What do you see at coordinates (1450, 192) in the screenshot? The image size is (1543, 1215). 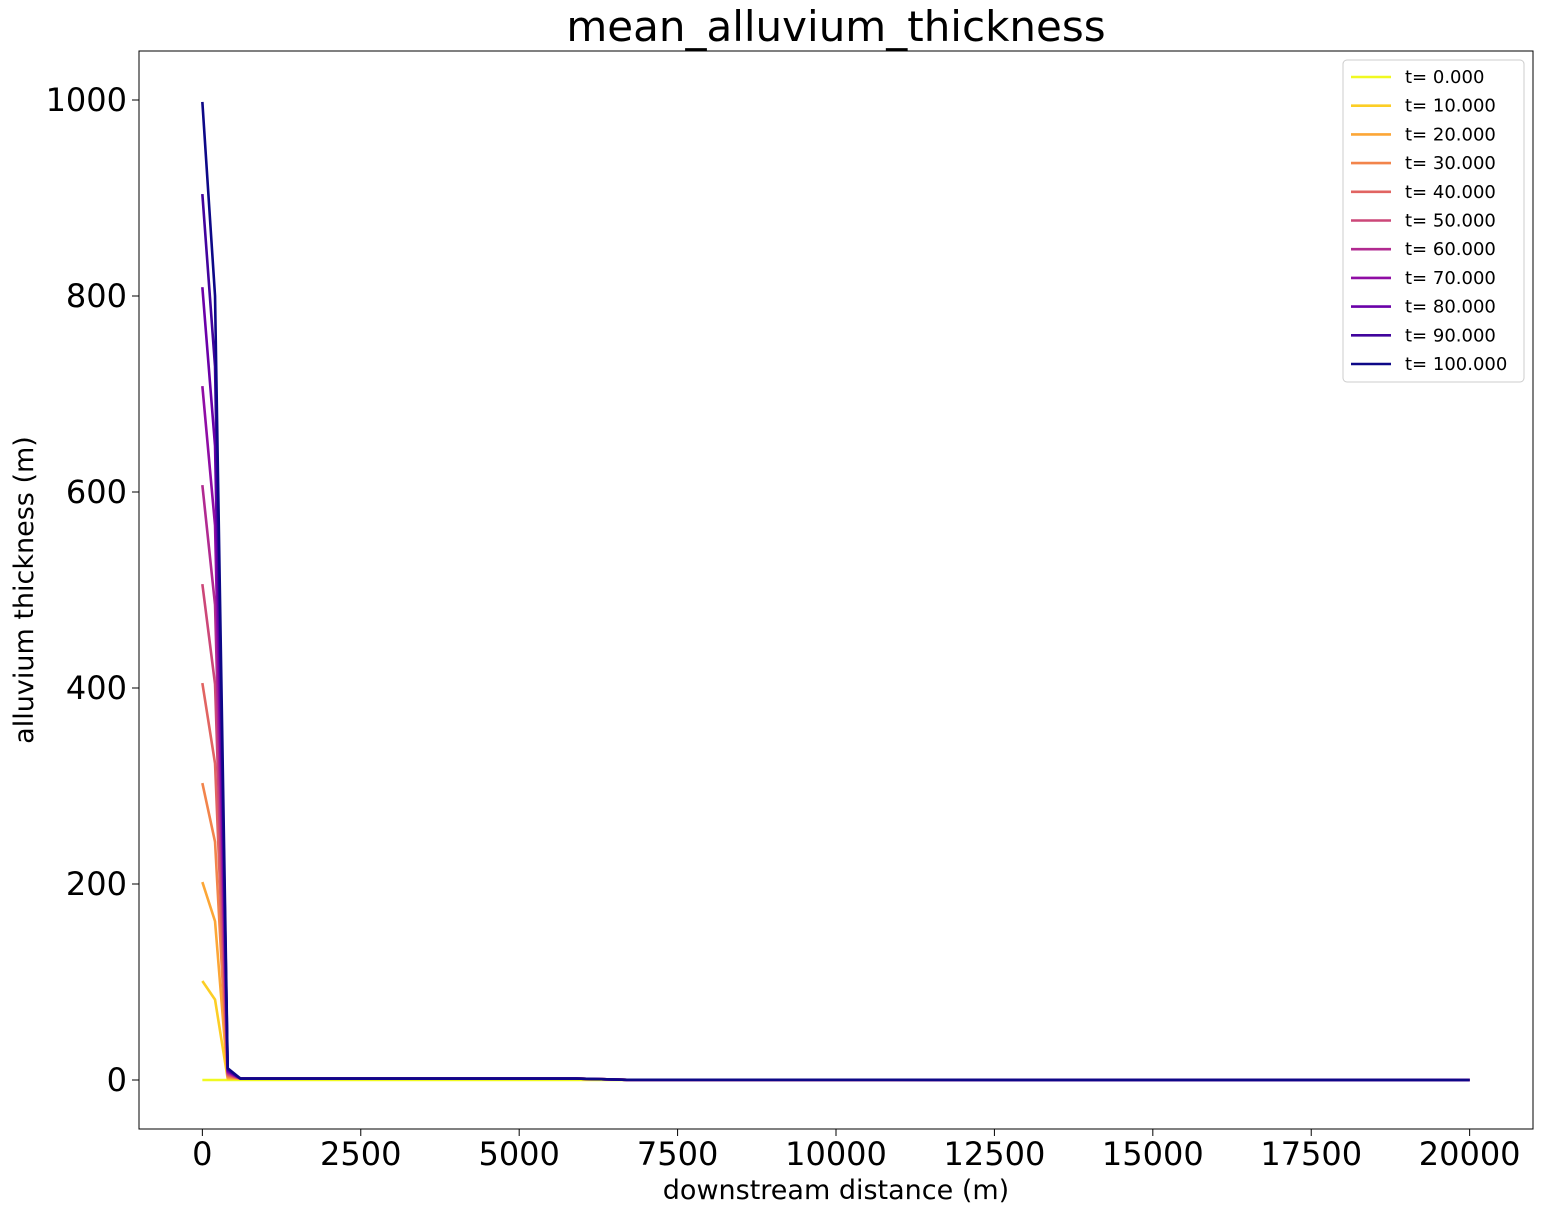 I see `legend-label-t-40-000: t= 40.000` at bounding box center [1450, 192].